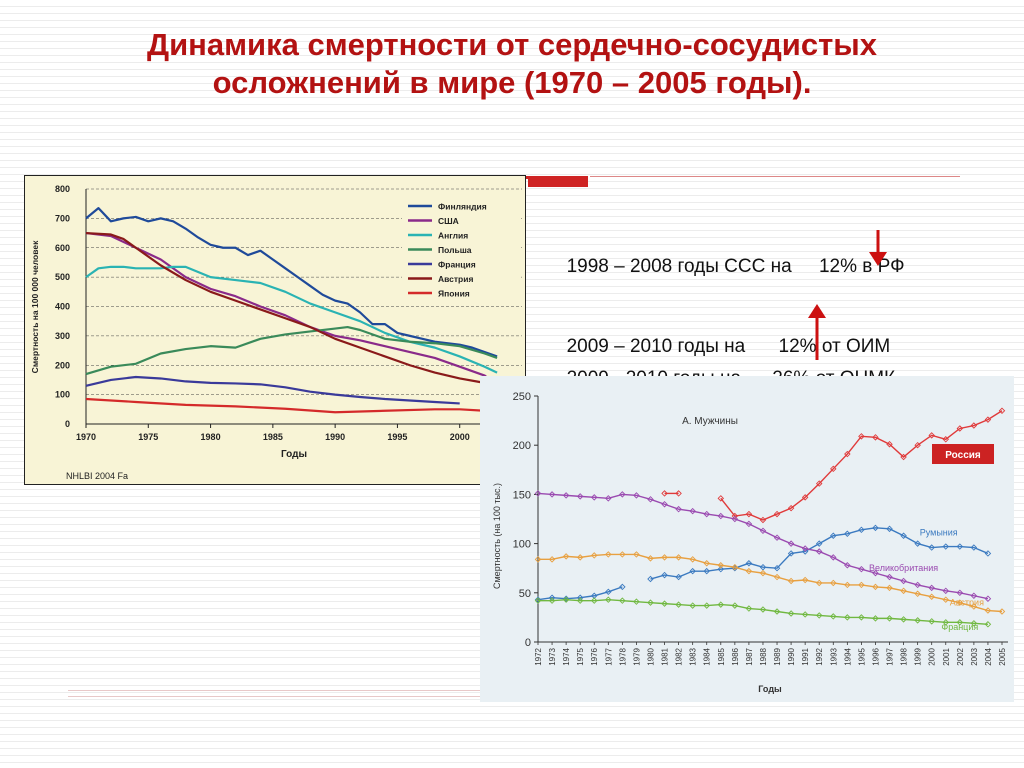 The image size is (1024, 768). What do you see at coordinates (35, 306) in the screenshot?
I see `chart-1-ylabel: Смертность на 100 000 человек` at bounding box center [35, 306].